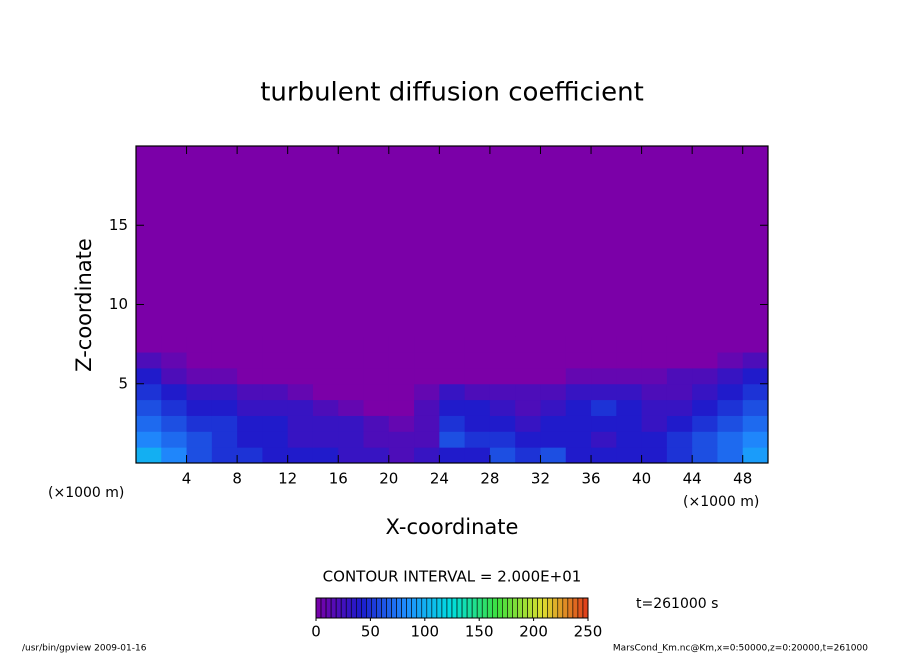 Image resolution: width=904 pixels, height=658 pixels. Describe the element at coordinates (424, 632) in the screenshot. I see `colorbar-tick-label: 100` at that location.